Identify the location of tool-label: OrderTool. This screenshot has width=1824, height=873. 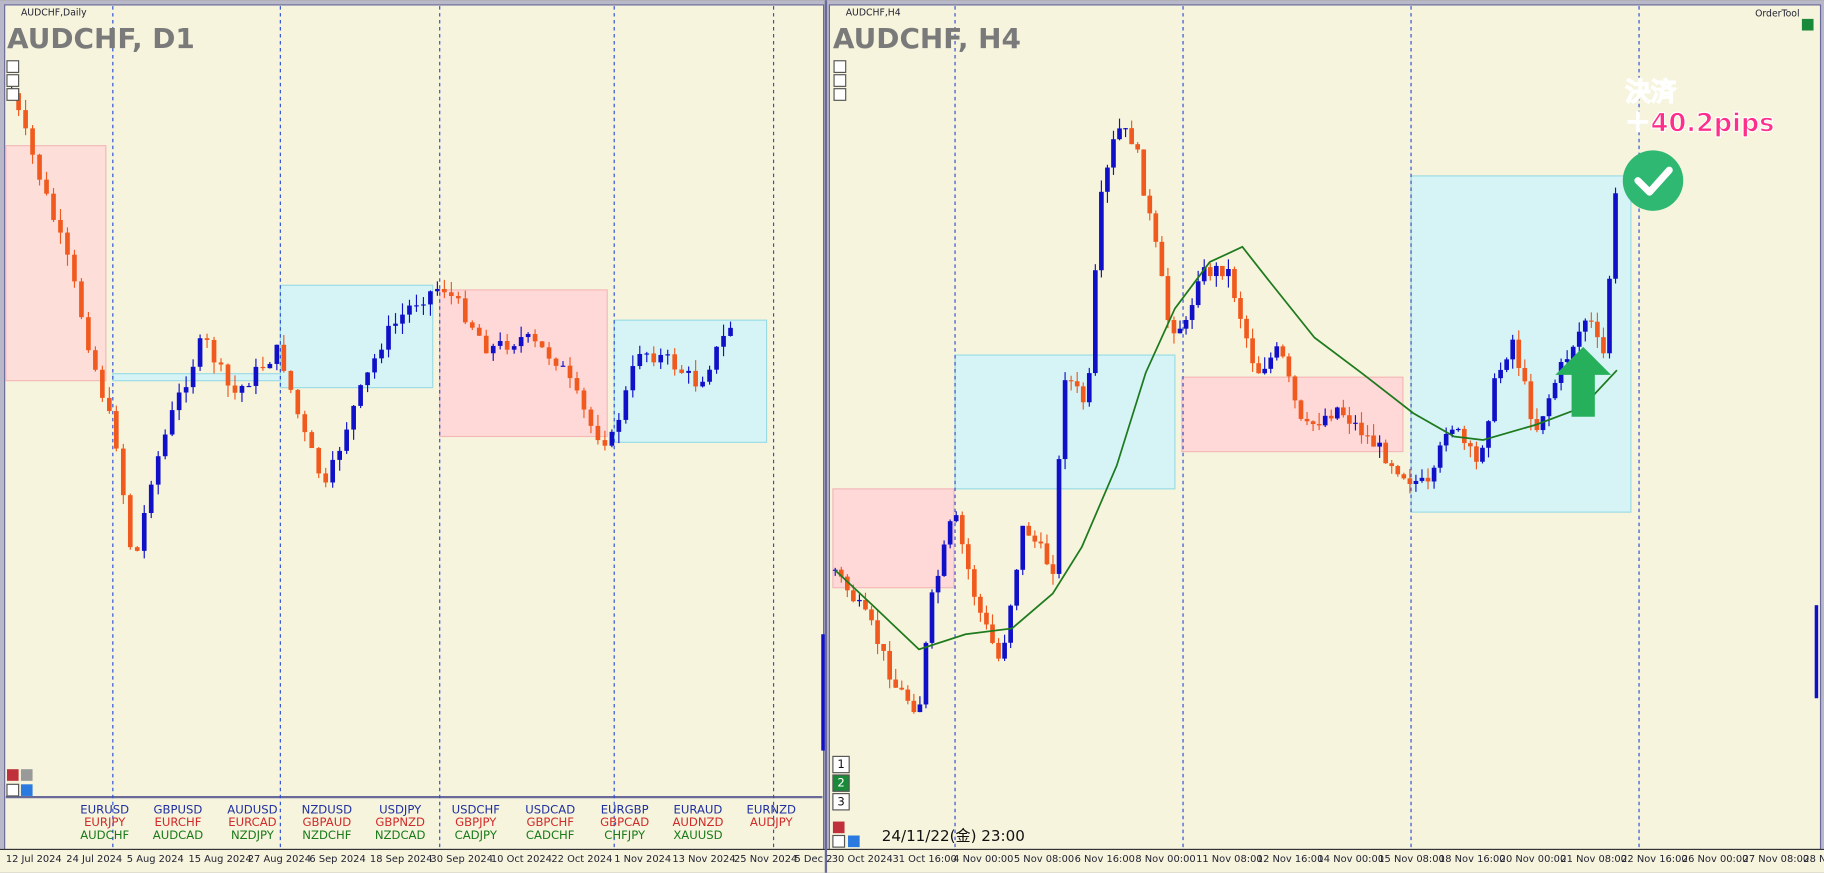
(1777, 14).